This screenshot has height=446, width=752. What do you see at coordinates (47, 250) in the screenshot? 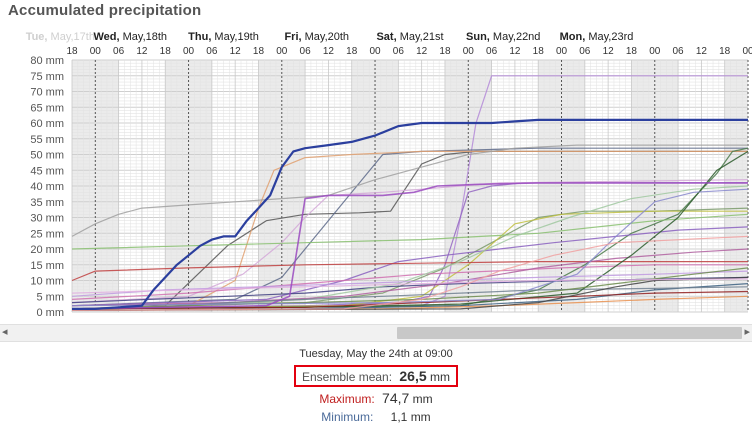
I see `y-tick-label: 20 mm` at bounding box center [47, 250].